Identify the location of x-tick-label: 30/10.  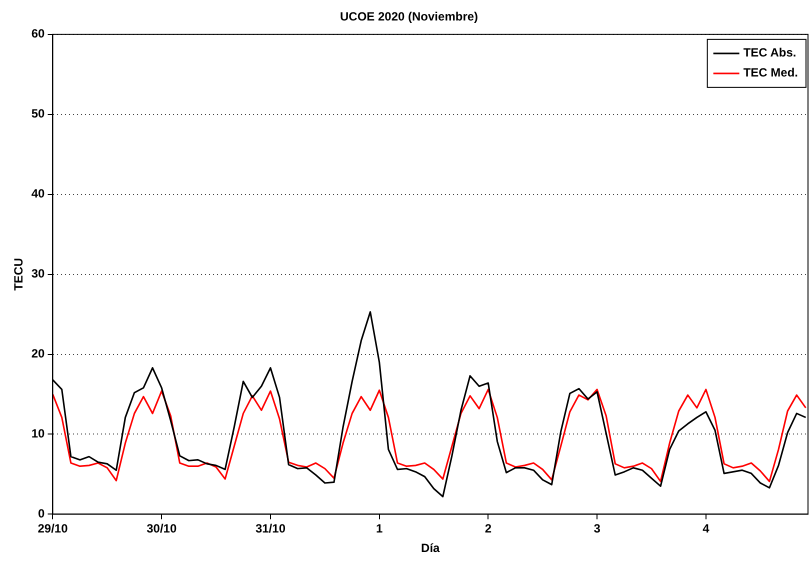
(161, 529).